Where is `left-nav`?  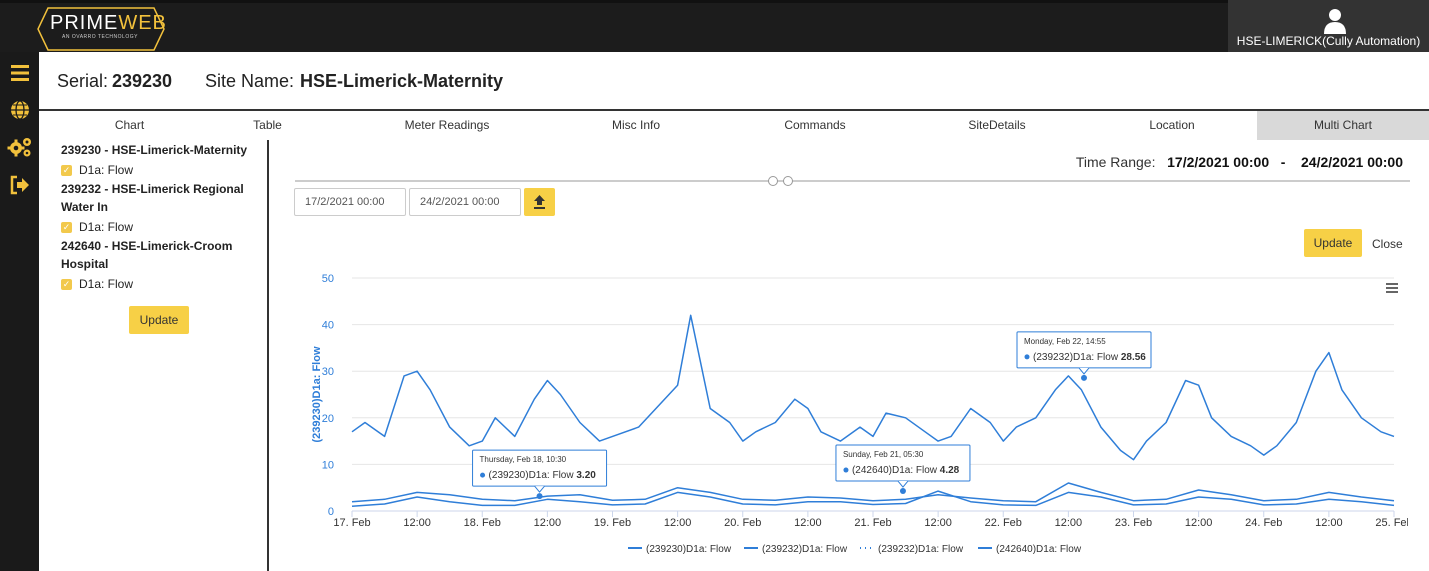 left-nav is located at coordinates (19, 311).